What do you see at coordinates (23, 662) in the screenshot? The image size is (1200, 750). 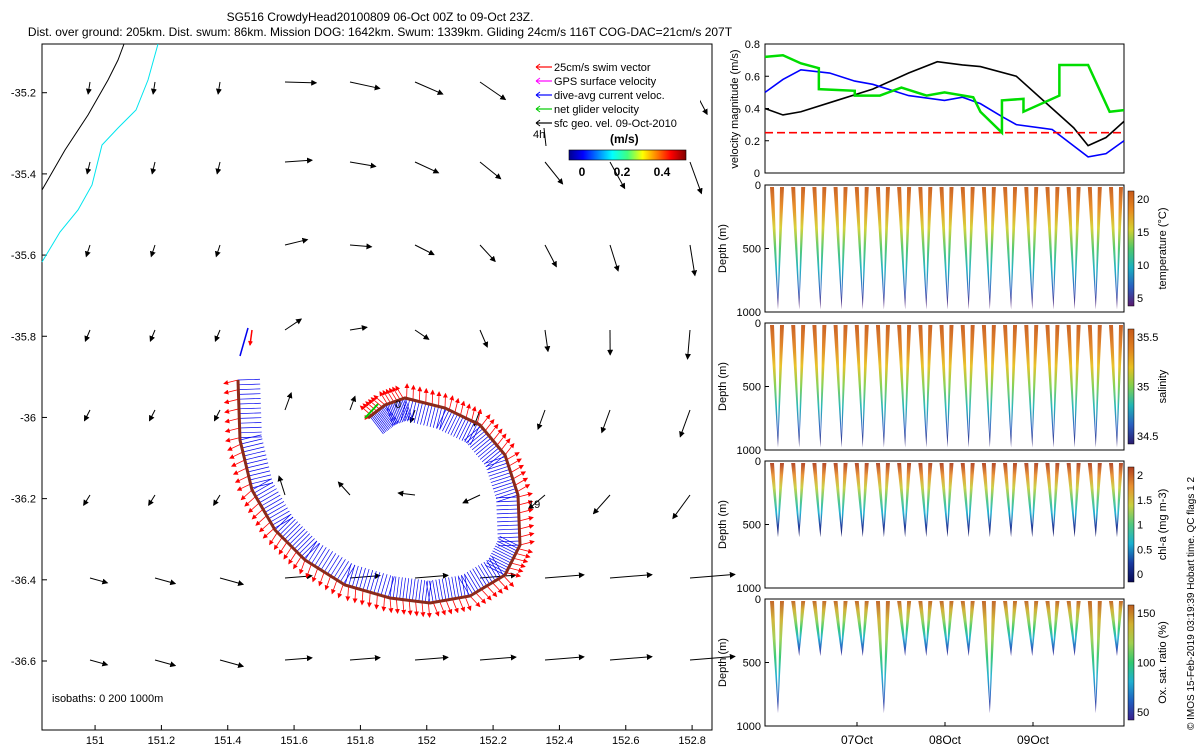 I see `map-y-tick-label: -36.6` at bounding box center [23, 662].